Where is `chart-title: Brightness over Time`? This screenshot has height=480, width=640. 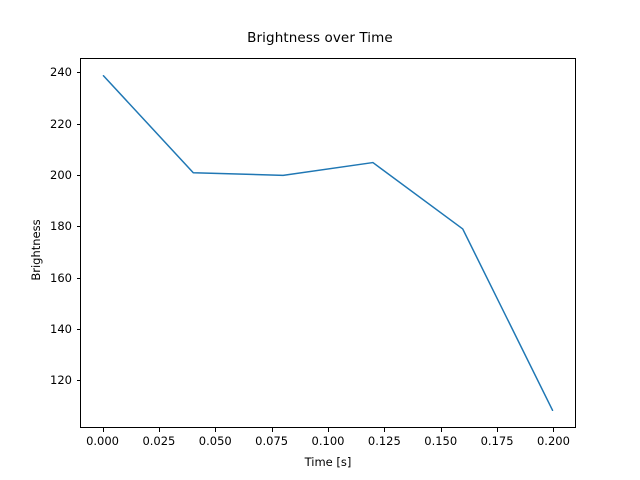 chart-title: Brightness over Time is located at coordinates (320, 38).